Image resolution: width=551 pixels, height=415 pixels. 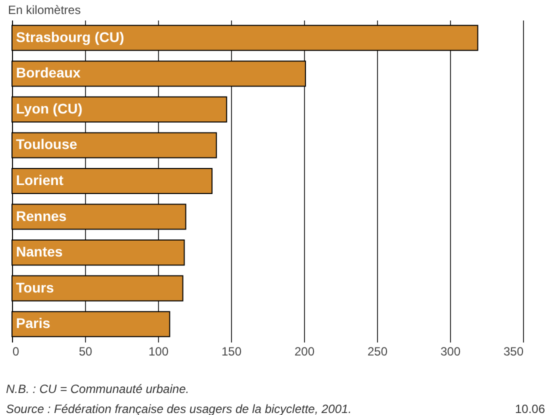 I want to click on y-tick-label: Bordeaux, so click(x=48, y=72).